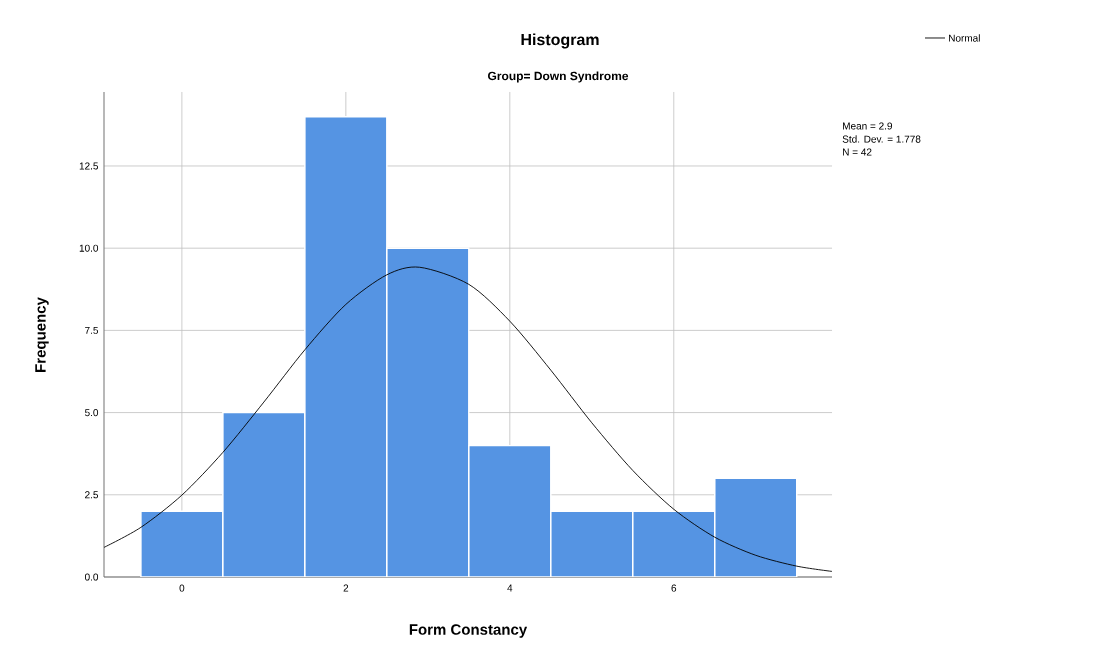  Describe the element at coordinates (346, 588) in the screenshot. I see `x-tick-label: 2` at that location.